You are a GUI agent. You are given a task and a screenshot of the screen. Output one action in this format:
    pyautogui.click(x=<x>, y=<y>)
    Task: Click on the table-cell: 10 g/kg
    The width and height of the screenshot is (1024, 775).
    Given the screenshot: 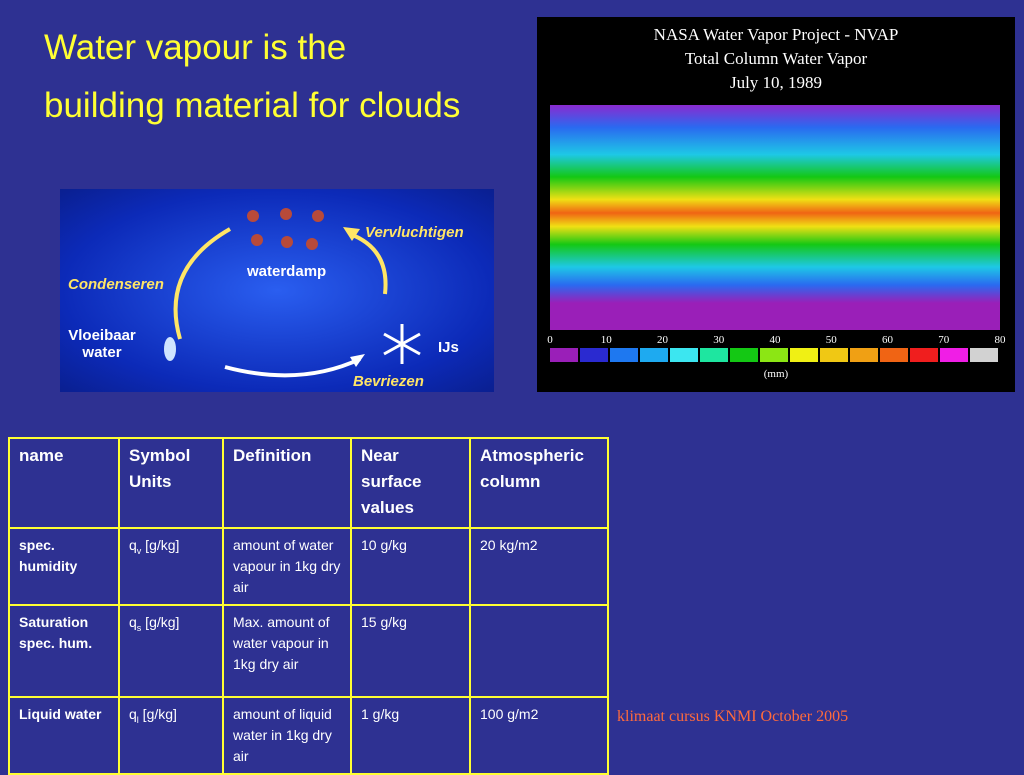 What is the action you would take?
    pyautogui.click(x=410, y=566)
    